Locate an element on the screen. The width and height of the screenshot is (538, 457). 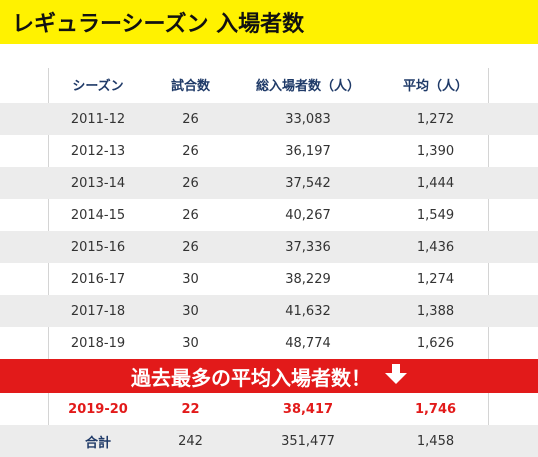
cell-avg: 1,444 is located at coordinates (435, 183).